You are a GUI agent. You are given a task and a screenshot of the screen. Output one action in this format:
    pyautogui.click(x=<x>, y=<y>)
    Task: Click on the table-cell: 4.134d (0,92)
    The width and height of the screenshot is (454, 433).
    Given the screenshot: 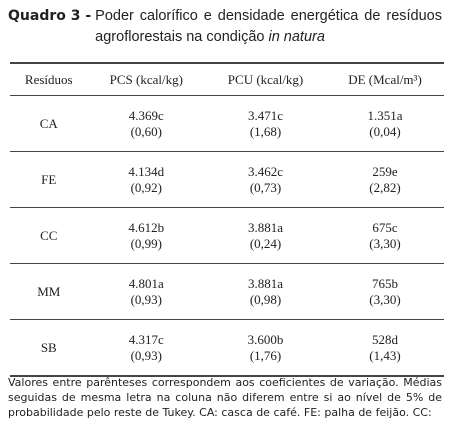 What is the action you would take?
    pyautogui.click(x=146, y=179)
    